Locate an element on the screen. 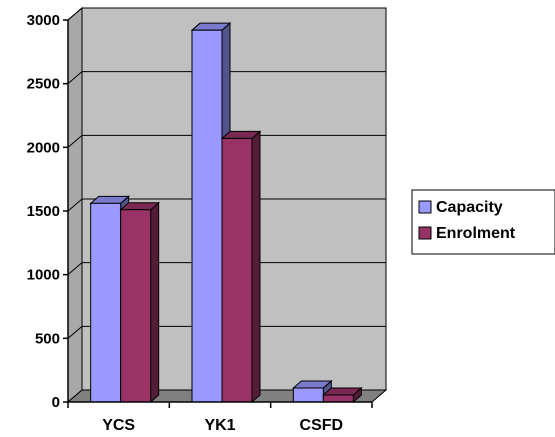 The image size is (555, 437). y-tick-label: 1500 is located at coordinates (43, 211).